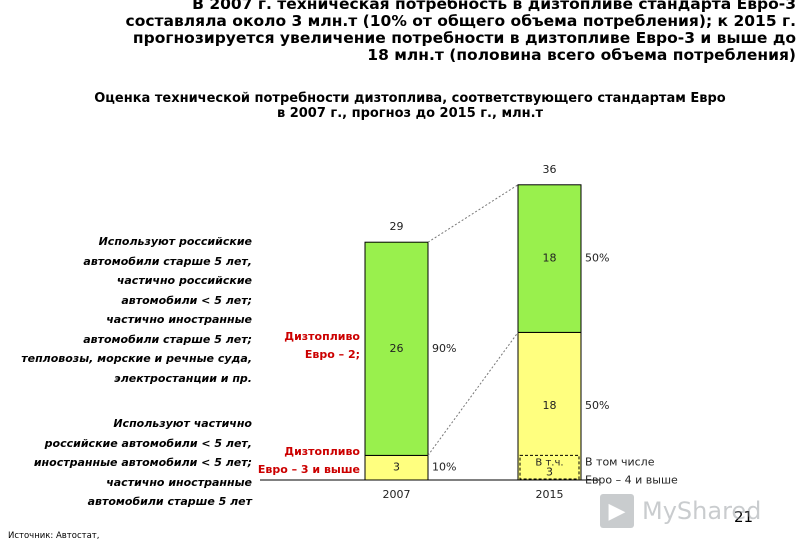  Describe the element at coordinates (620, 461) in the screenshot. I see `inner-legend-label: В том числе` at that location.